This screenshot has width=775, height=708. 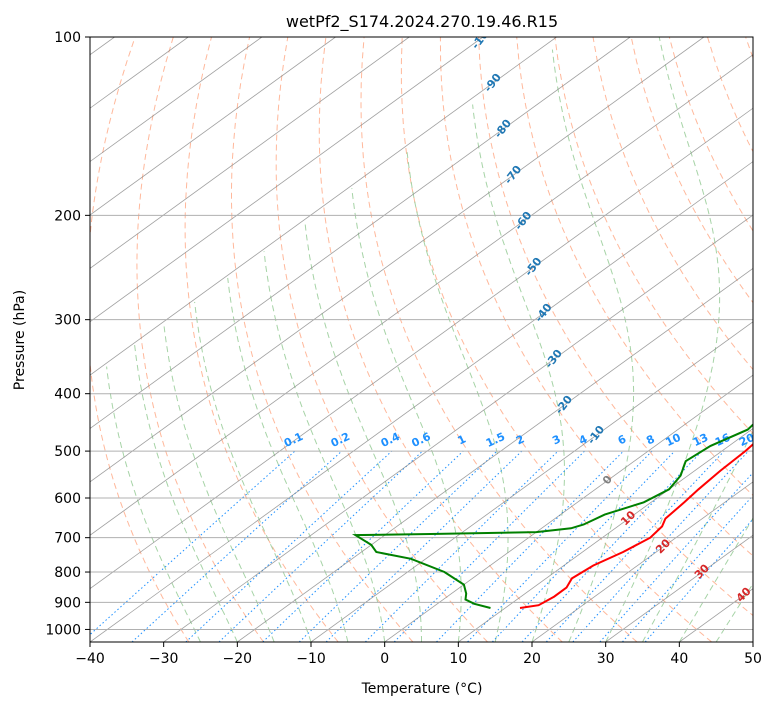 What do you see at coordinates (553, 359) in the screenshot?
I see `isotherm-label: -30` at bounding box center [553, 359].